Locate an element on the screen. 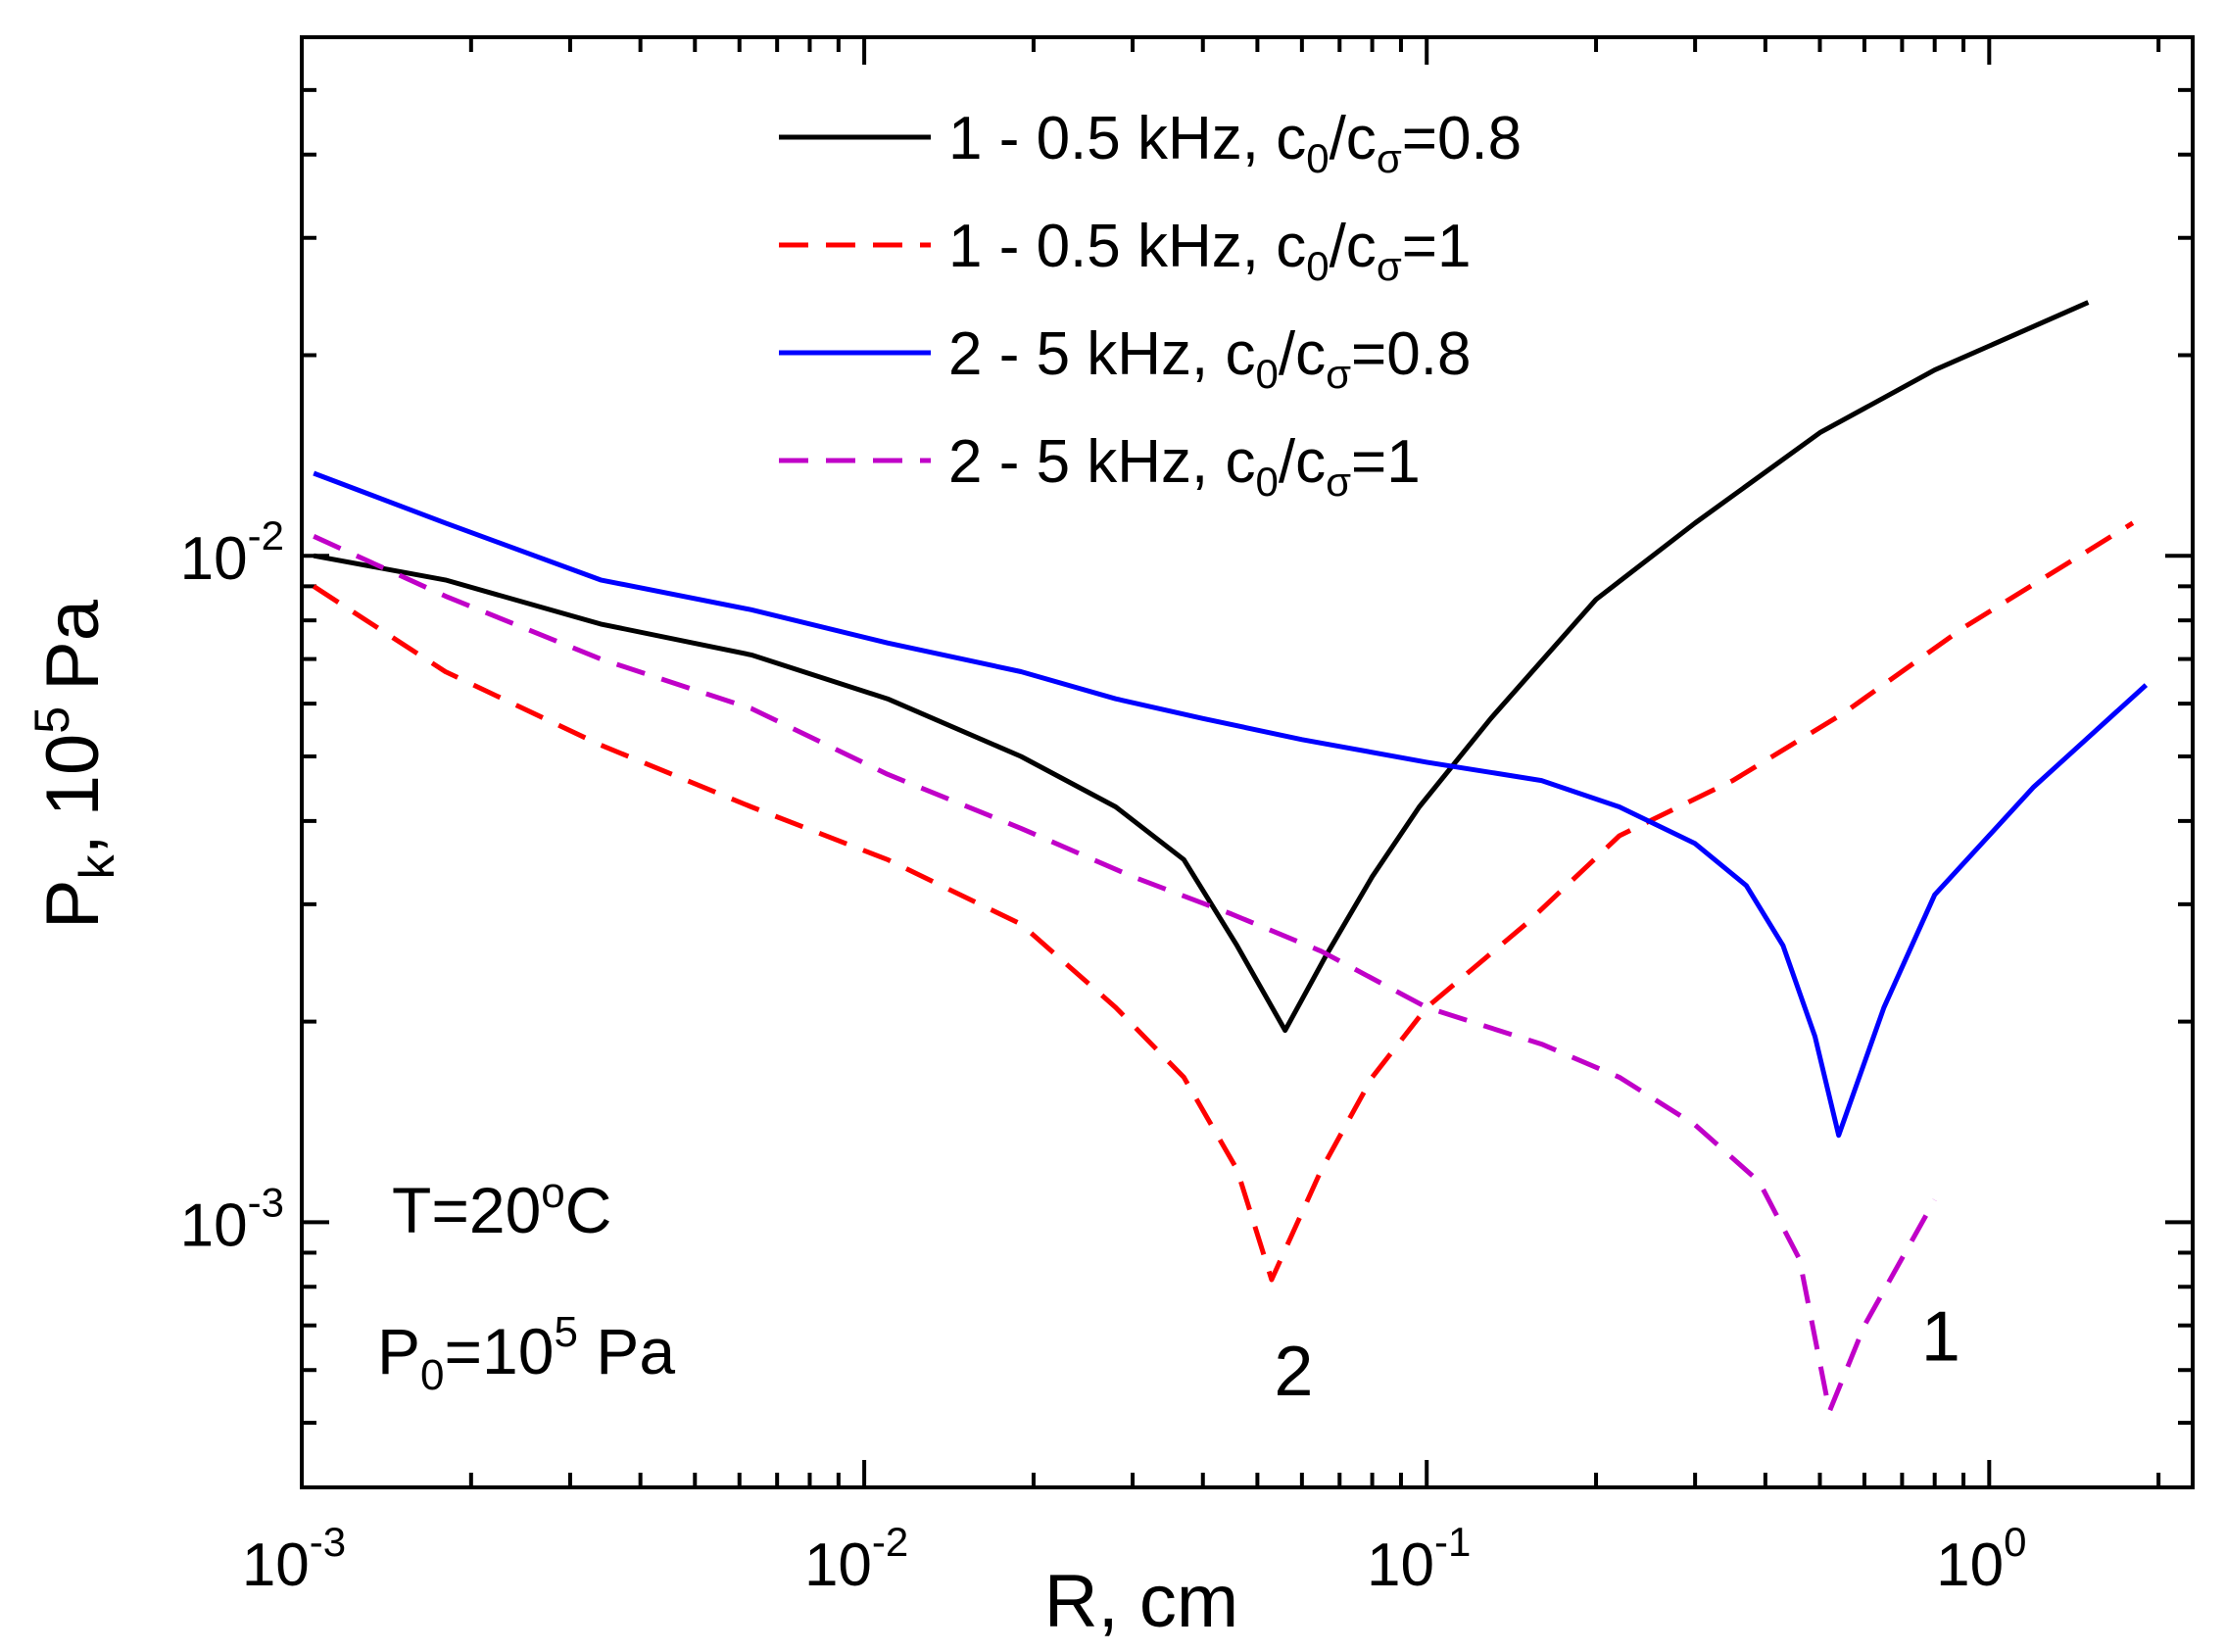 The width and height of the screenshot is (2225, 1652). legend-label-1: 1 - 0.5 kHz, c0/cσ=0.8 is located at coordinates (1235, 143).